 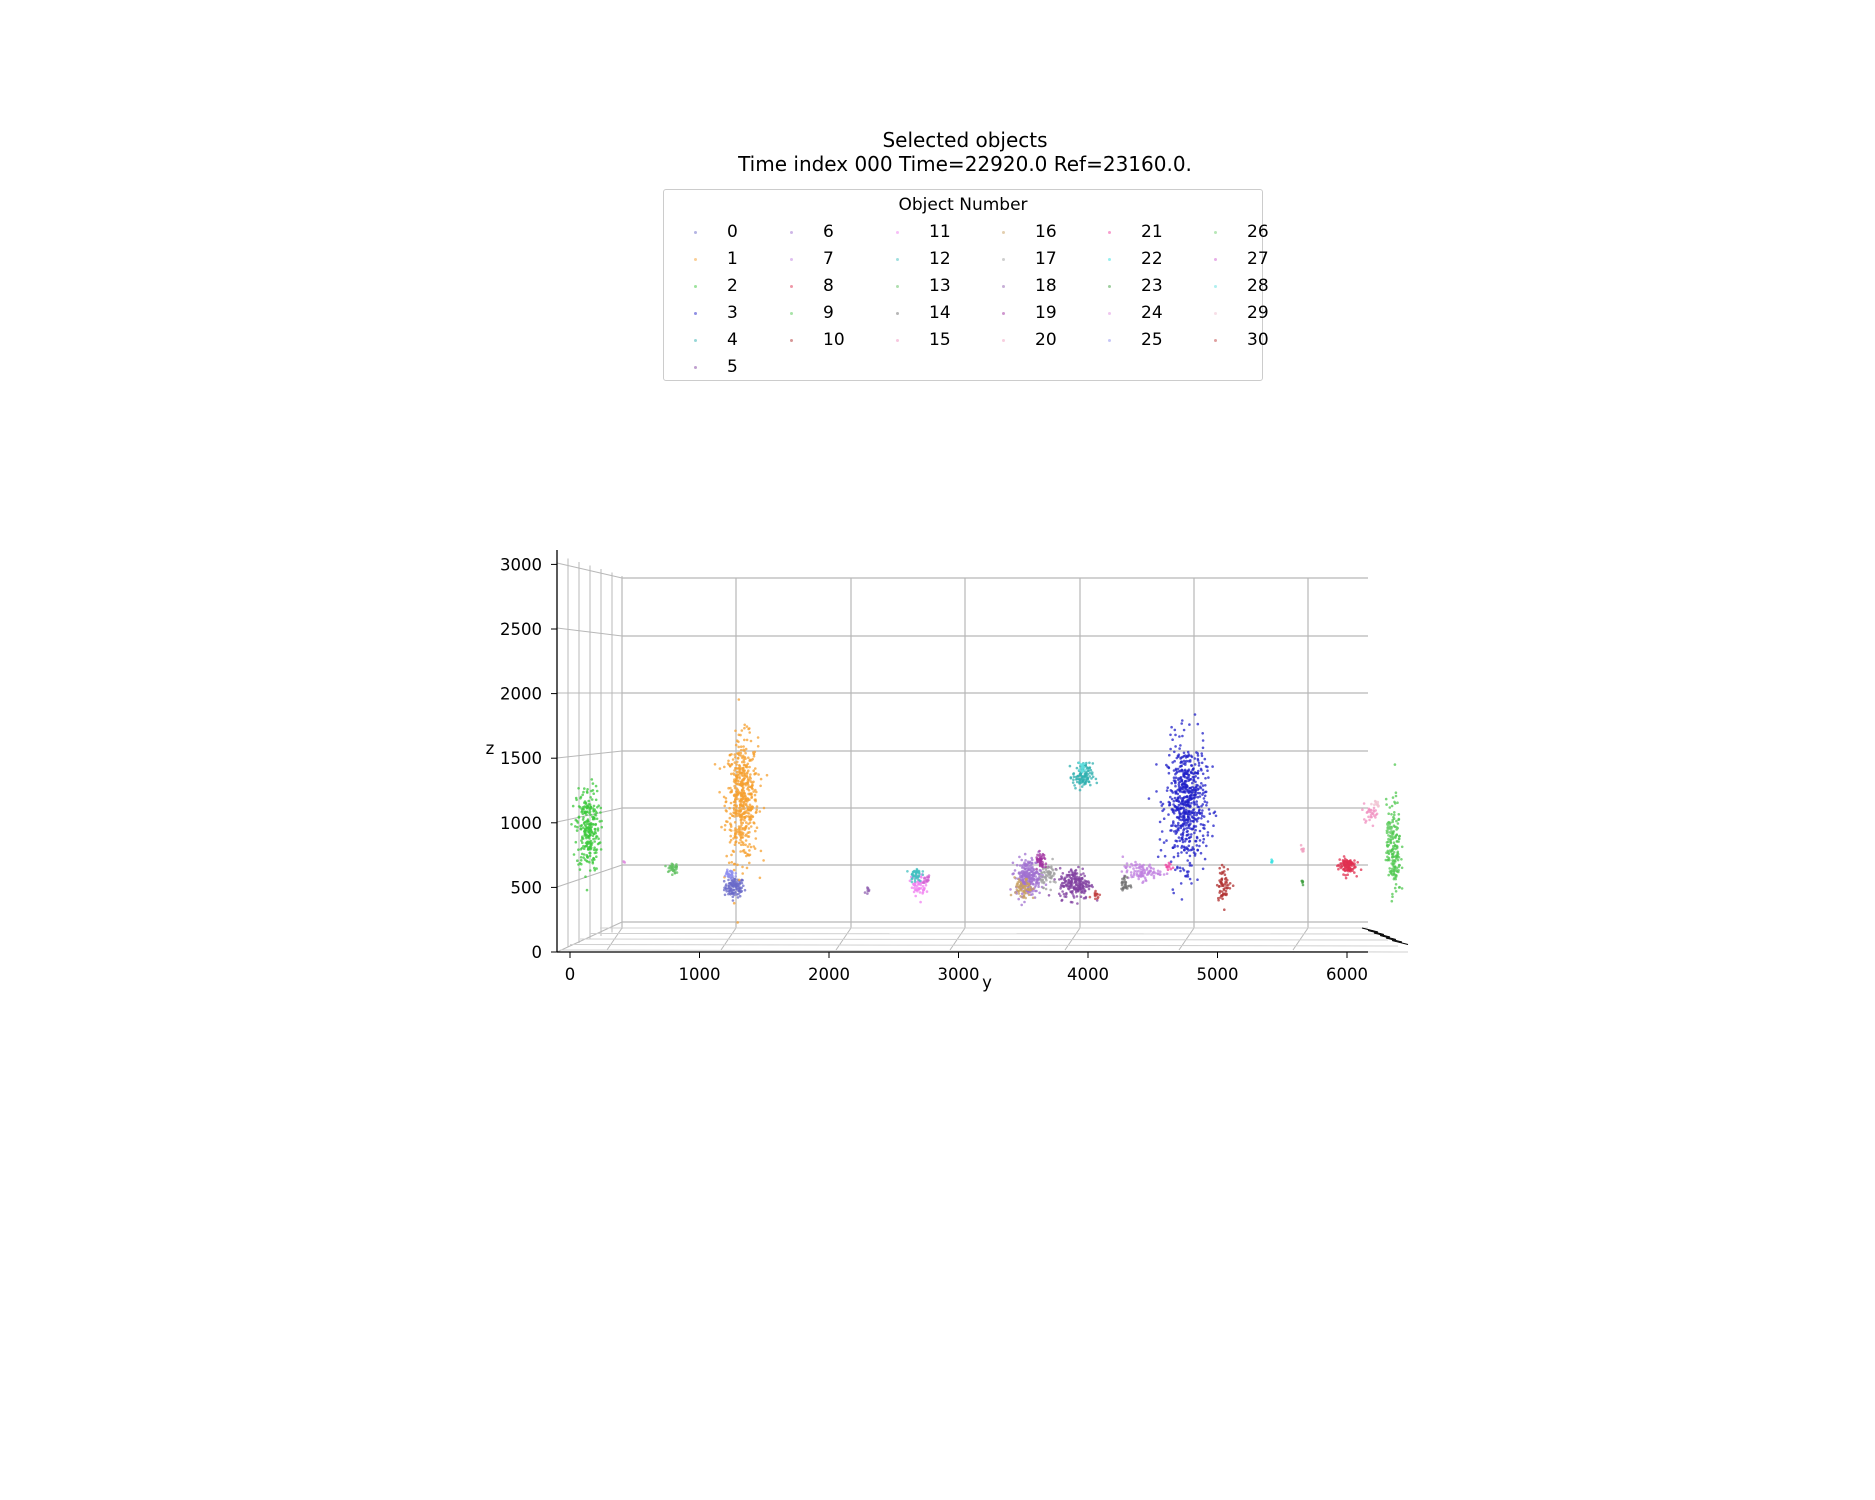 I want to click on y-tick-label: 5000, so click(x=1218, y=974).